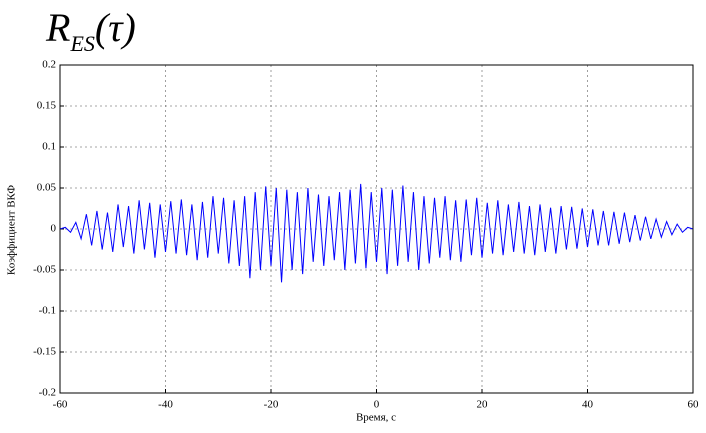 This screenshot has width=706, height=433. What do you see at coordinates (271, 405) in the screenshot?
I see `x-tick-label: -20` at bounding box center [271, 405].